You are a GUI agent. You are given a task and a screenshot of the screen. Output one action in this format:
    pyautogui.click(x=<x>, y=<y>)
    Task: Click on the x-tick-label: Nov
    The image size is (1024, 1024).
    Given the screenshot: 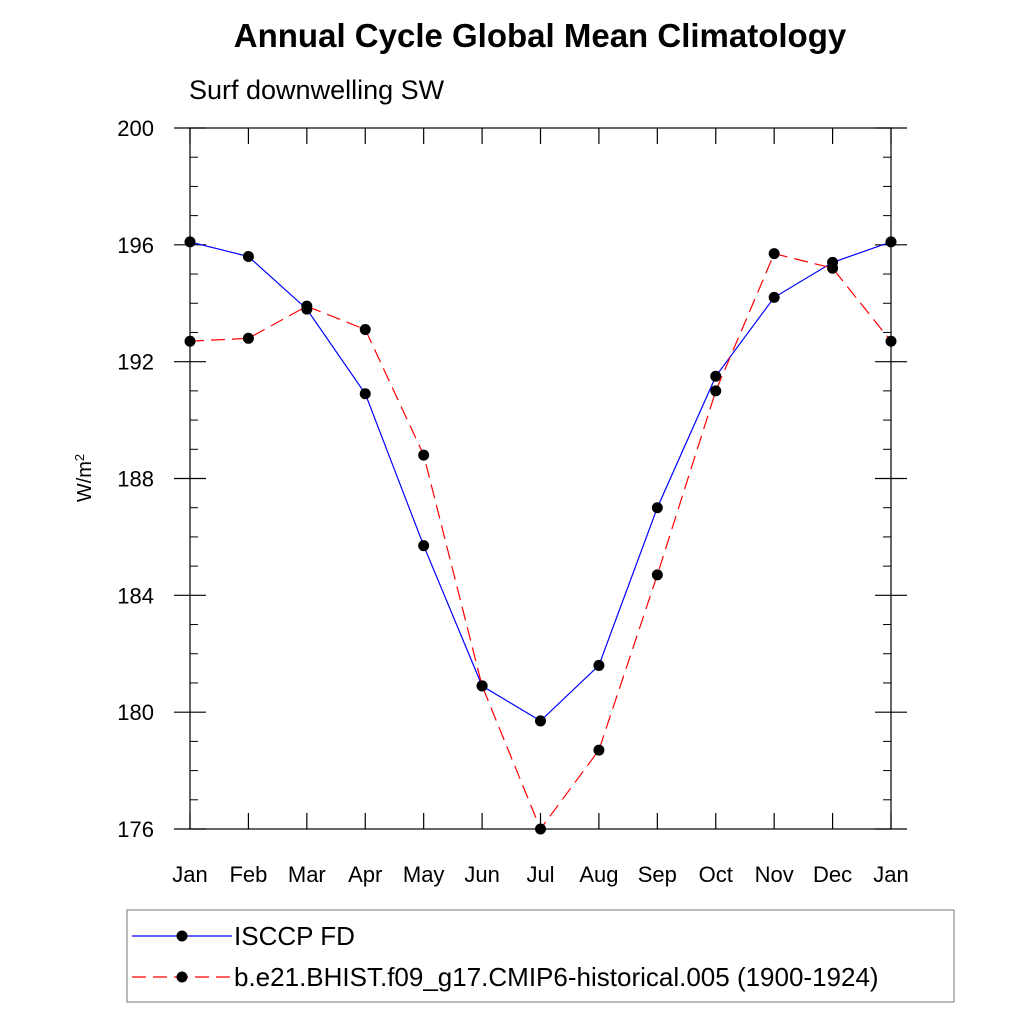 What is the action you would take?
    pyautogui.click(x=774, y=874)
    